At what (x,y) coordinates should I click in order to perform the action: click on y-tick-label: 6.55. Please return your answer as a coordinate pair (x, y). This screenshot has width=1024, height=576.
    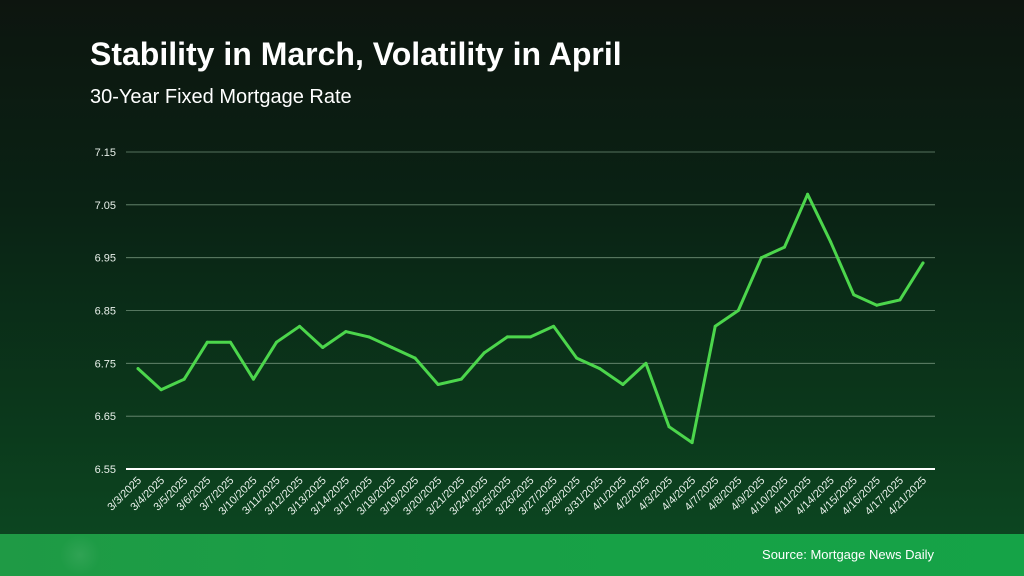
    Looking at the image, I should click on (105, 470).